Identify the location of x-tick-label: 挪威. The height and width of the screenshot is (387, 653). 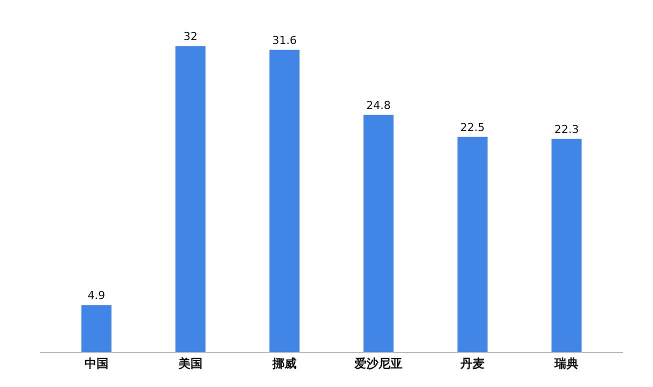
(283, 363).